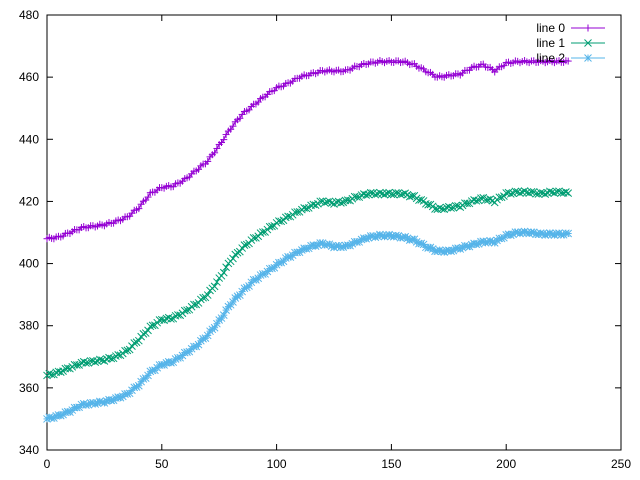  What do you see at coordinates (29, 139) in the screenshot?
I see `y-tick-label: 440` at bounding box center [29, 139].